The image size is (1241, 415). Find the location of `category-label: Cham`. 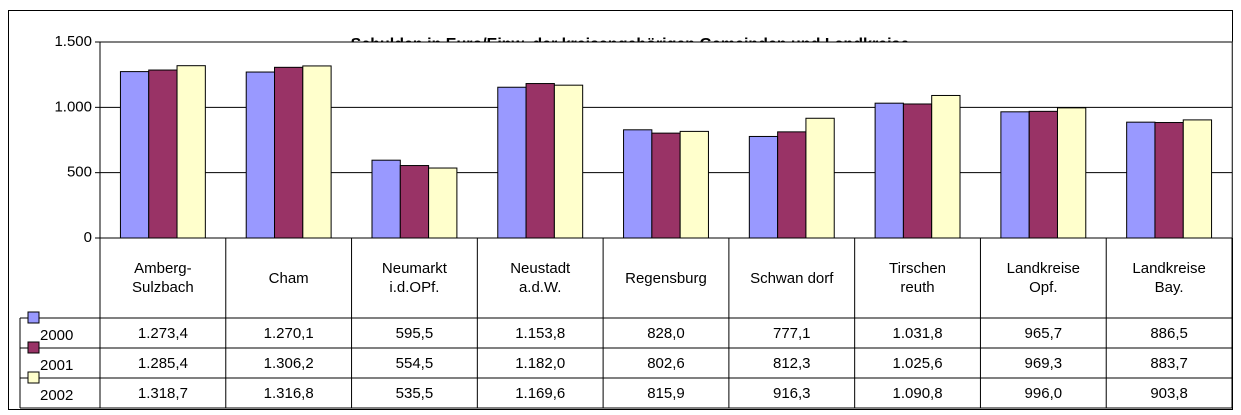

category-label: Cham is located at coordinates (288, 278).